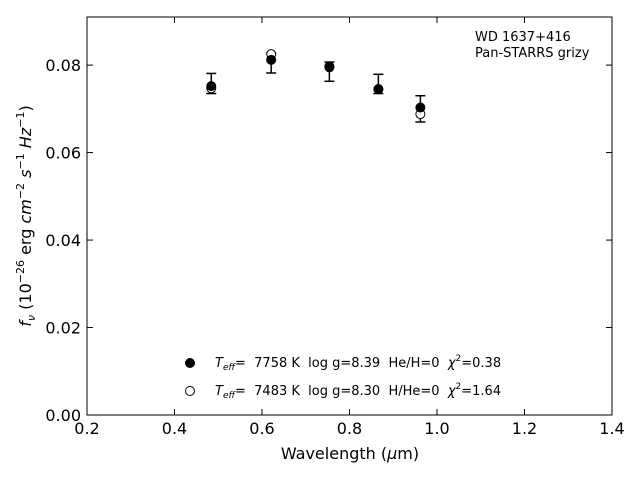 The width and height of the screenshot is (640, 480). What do you see at coordinates (261, 428) in the screenshot?
I see `x-tick-label: 0.6` at bounding box center [261, 428].